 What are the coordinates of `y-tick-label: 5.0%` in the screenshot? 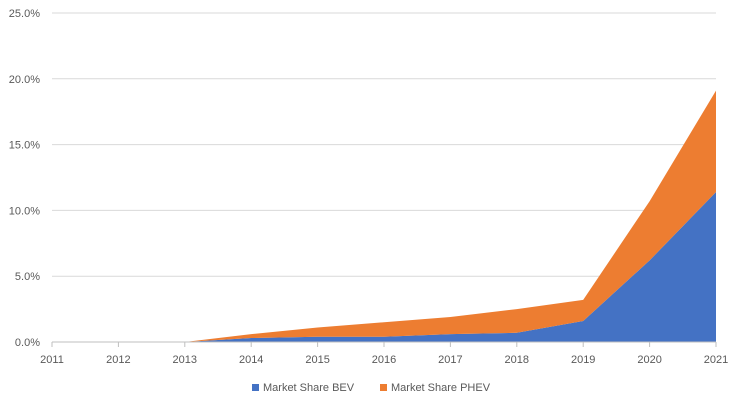 It's located at (27, 277).